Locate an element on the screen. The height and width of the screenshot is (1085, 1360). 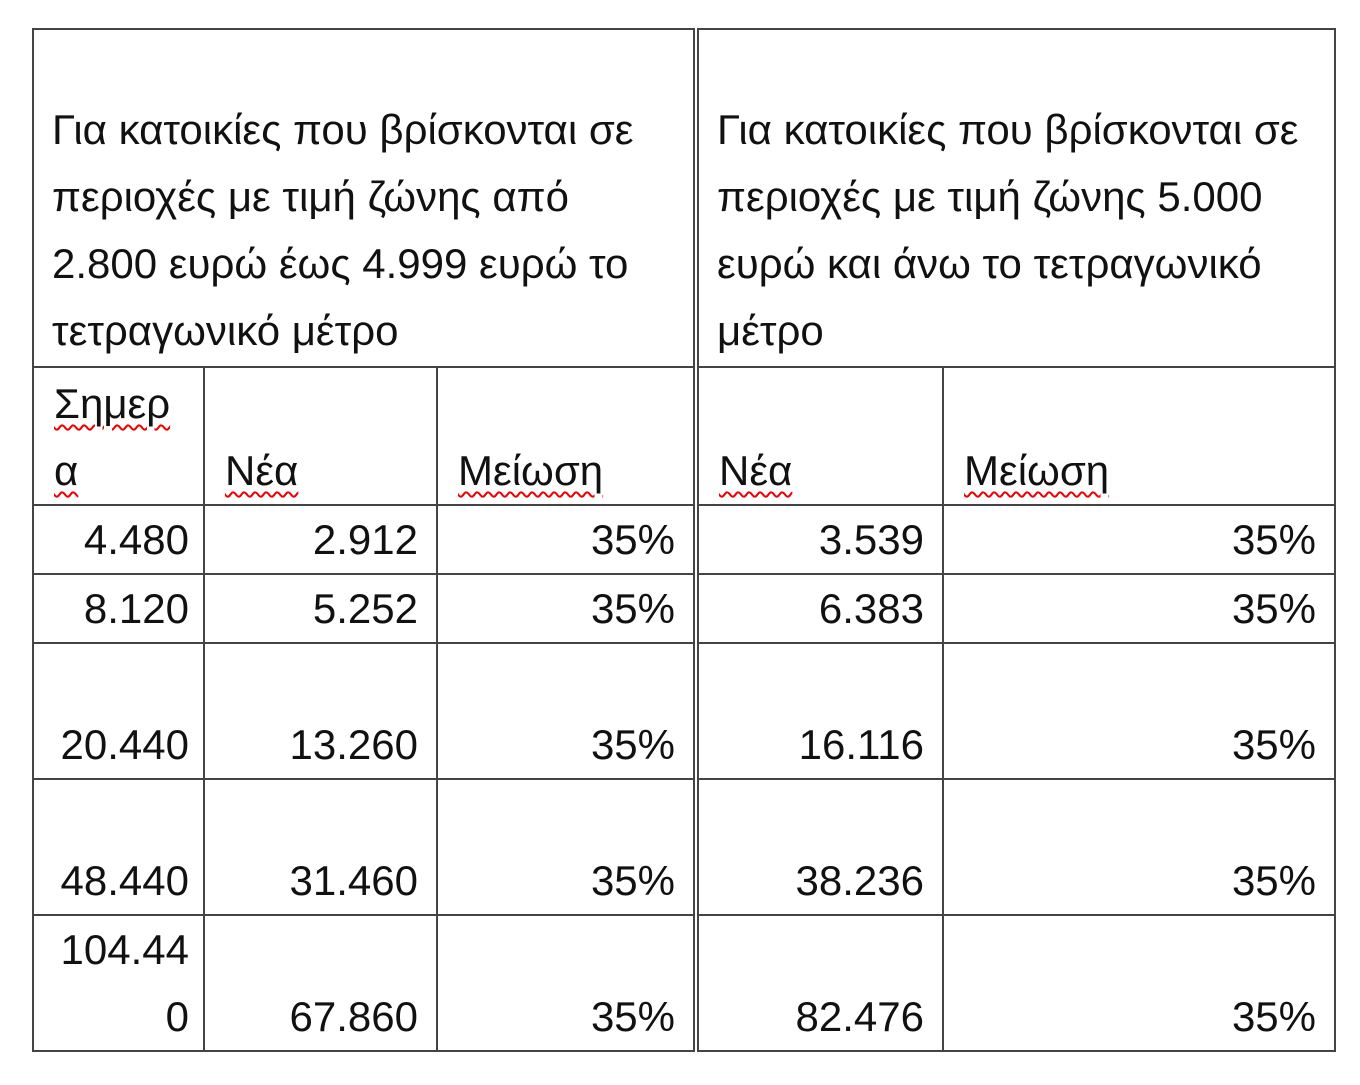
data-cell: 16.116 is located at coordinates (819, 711).